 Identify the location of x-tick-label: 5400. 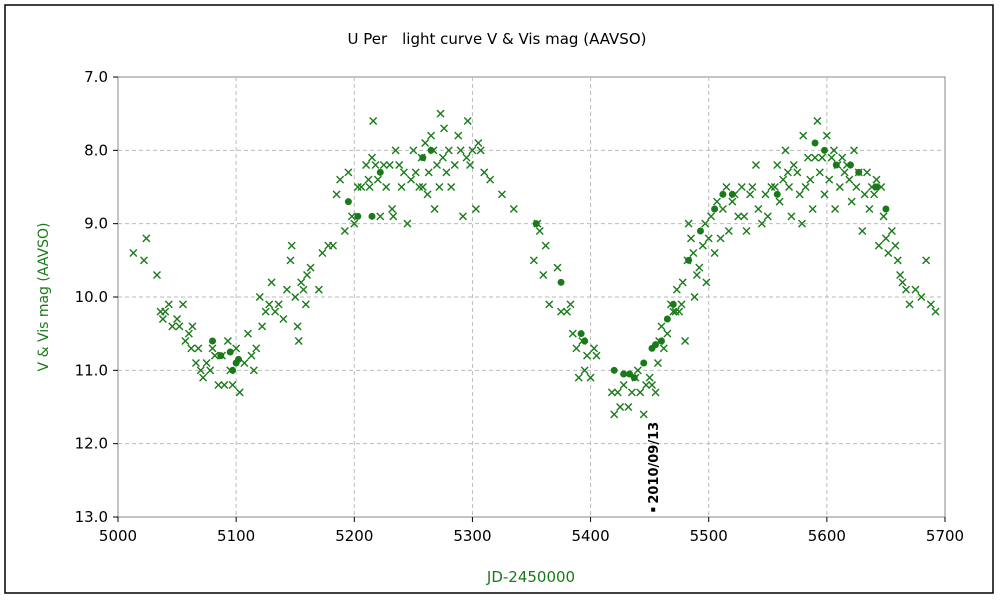
(590, 536).